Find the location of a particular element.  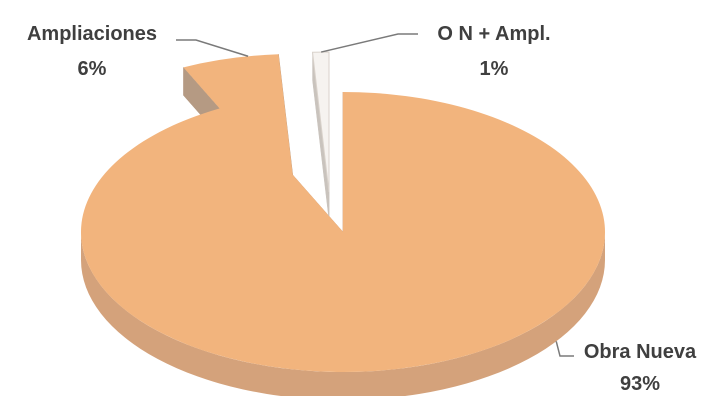

label-ampliaciones-percent: 6% is located at coordinates (92, 69).